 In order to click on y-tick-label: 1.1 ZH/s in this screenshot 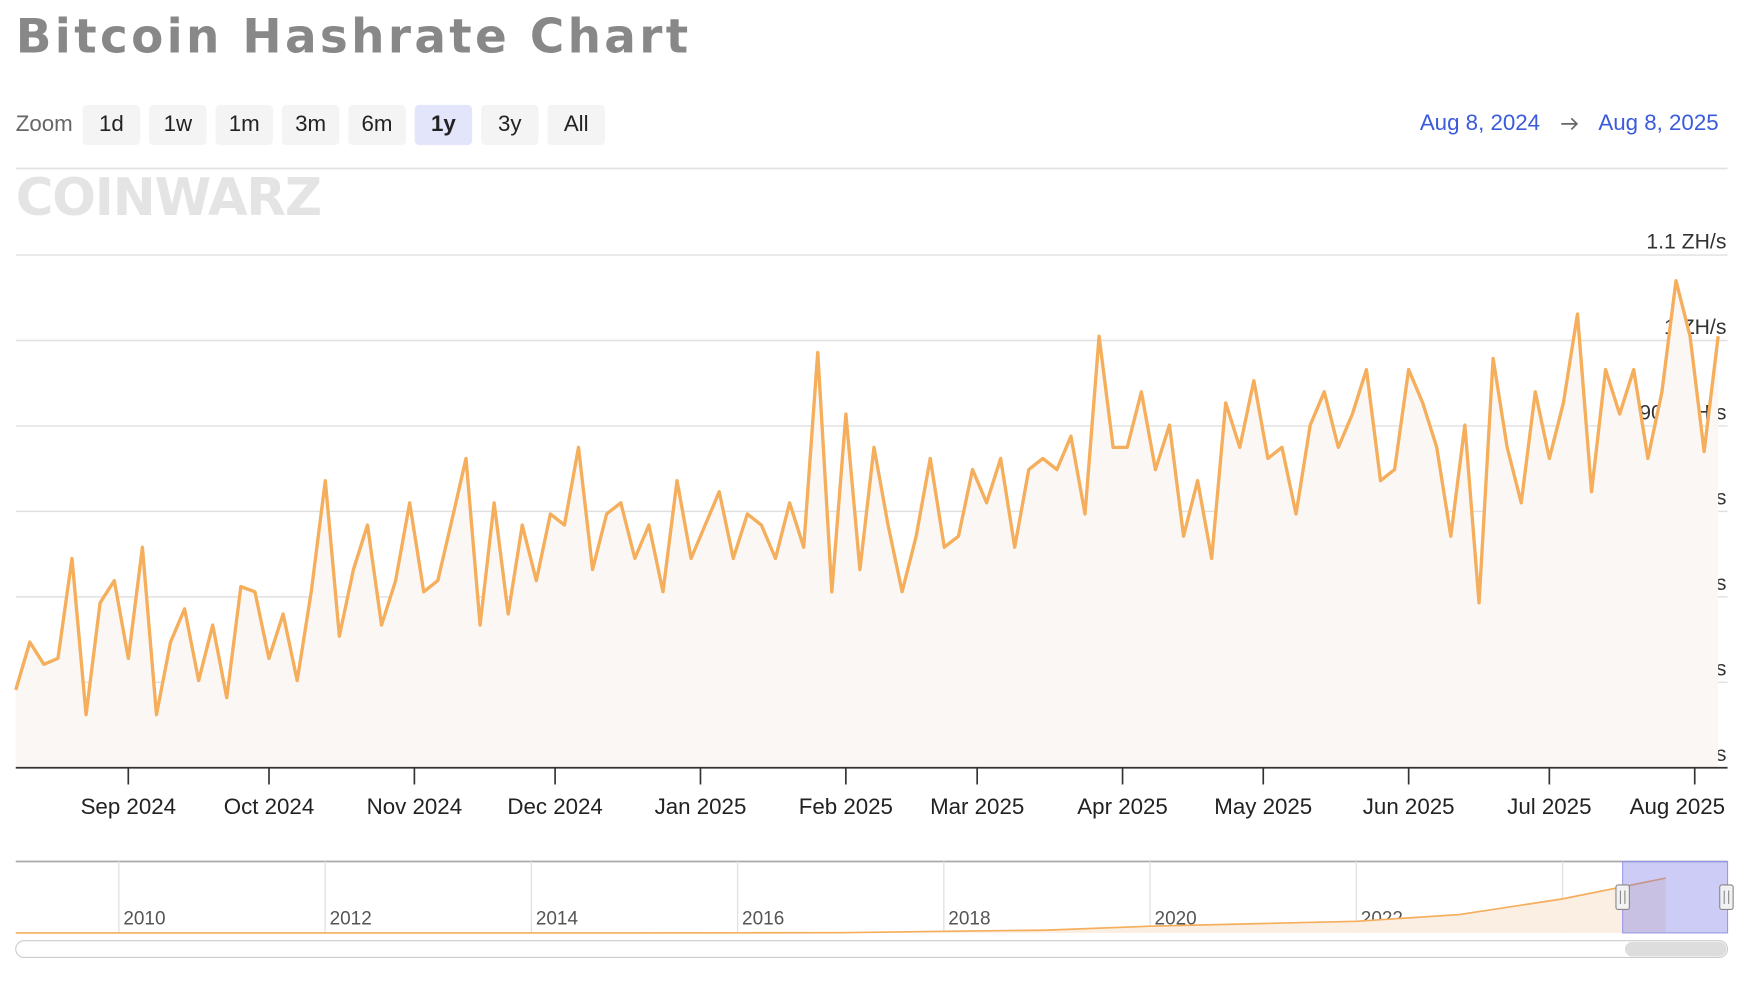, I will do `click(1686, 241)`.